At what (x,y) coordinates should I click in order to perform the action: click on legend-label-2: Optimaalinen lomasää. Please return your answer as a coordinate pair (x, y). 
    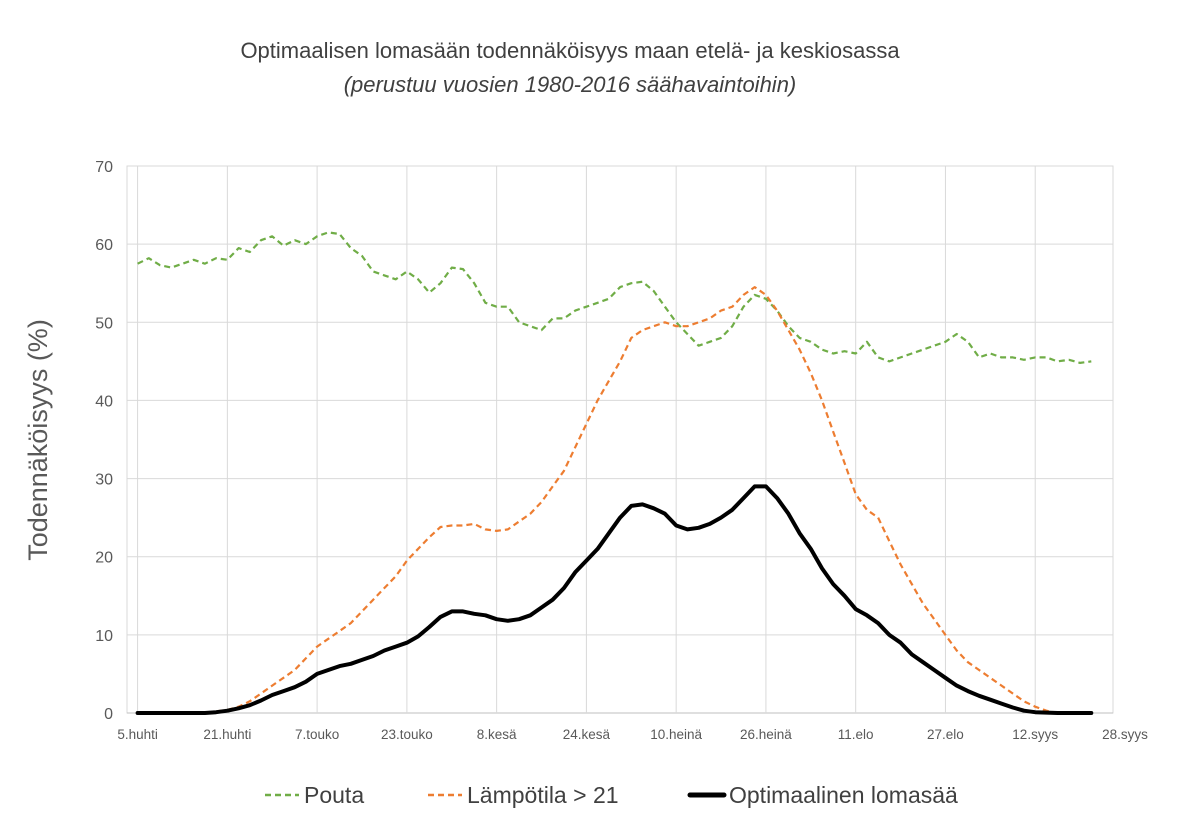
    Looking at the image, I should click on (843, 795).